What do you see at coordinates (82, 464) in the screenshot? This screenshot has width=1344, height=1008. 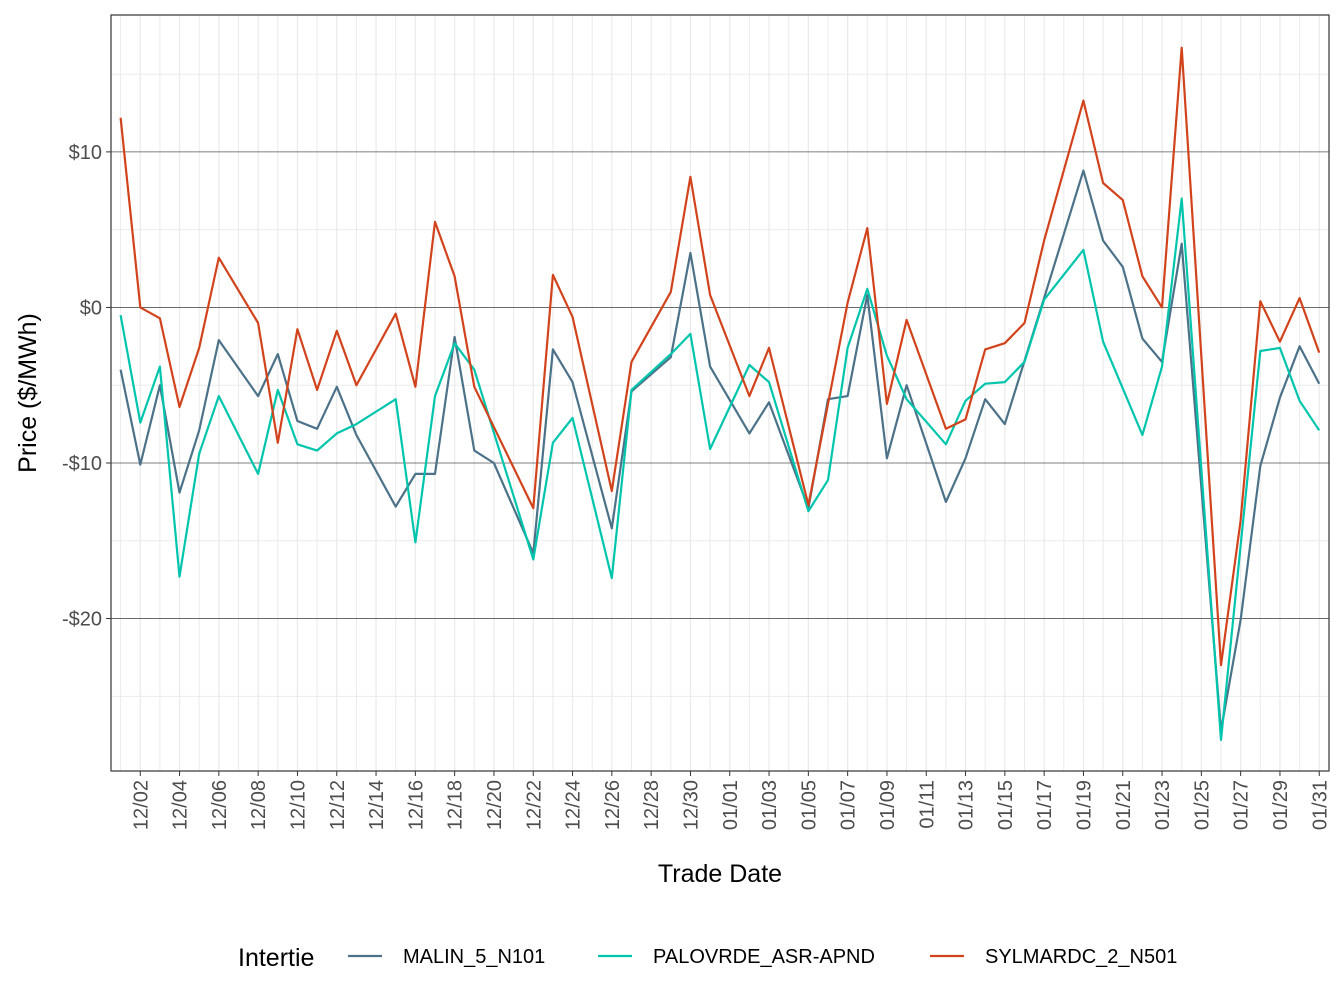 I see `y-tick-label: -$10` at bounding box center [82, 464].